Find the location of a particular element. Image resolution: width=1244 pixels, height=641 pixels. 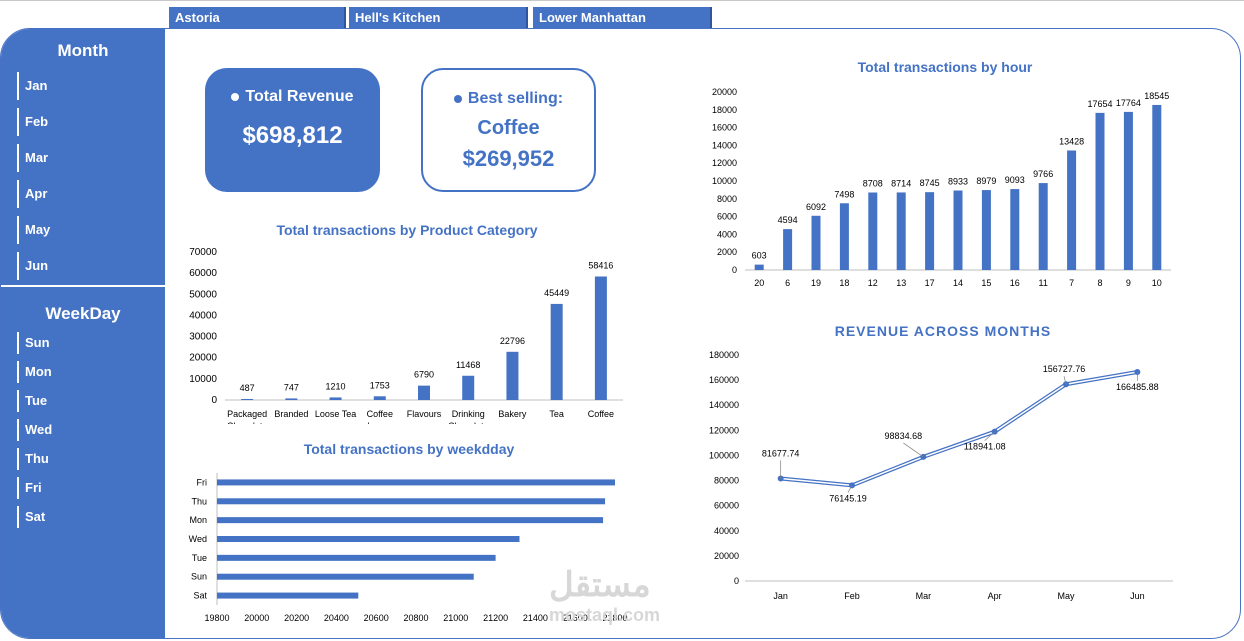

y-tick-label: 20000 is located at coordinates (203, 358).